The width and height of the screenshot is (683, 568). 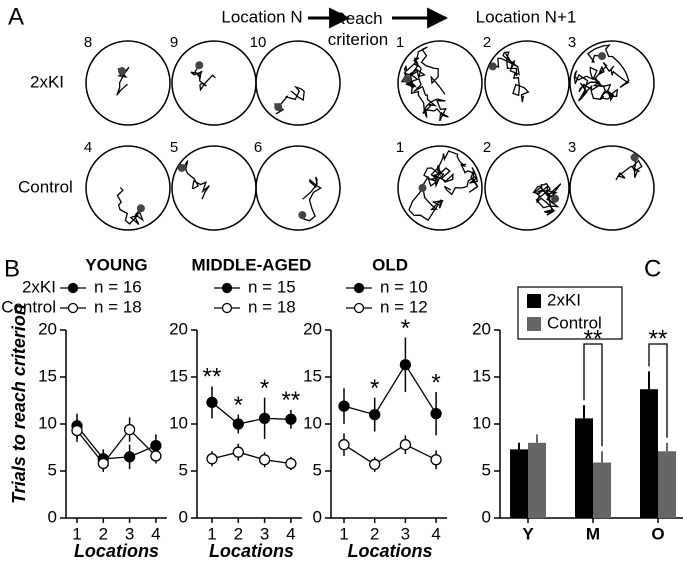 I want to click on trial-number: 8, so click(x=88, y=42).